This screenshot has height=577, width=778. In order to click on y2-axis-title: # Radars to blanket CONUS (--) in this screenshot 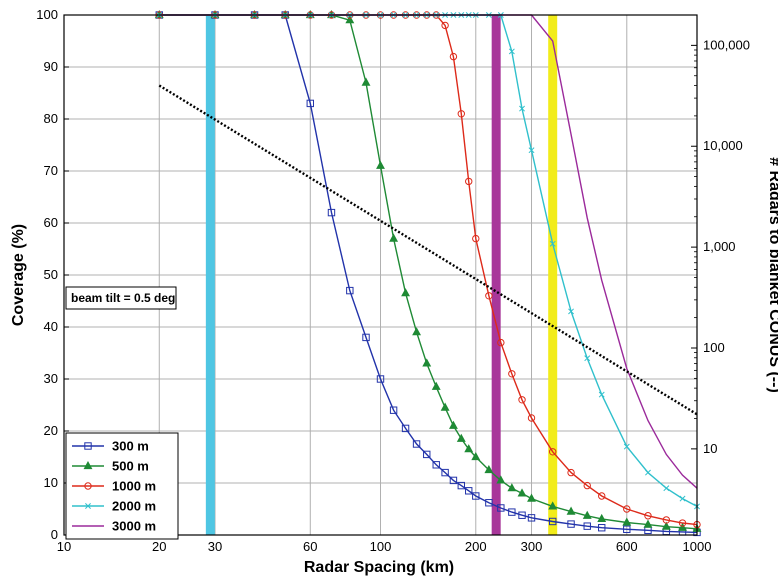, I will do `click(772, 275)`.